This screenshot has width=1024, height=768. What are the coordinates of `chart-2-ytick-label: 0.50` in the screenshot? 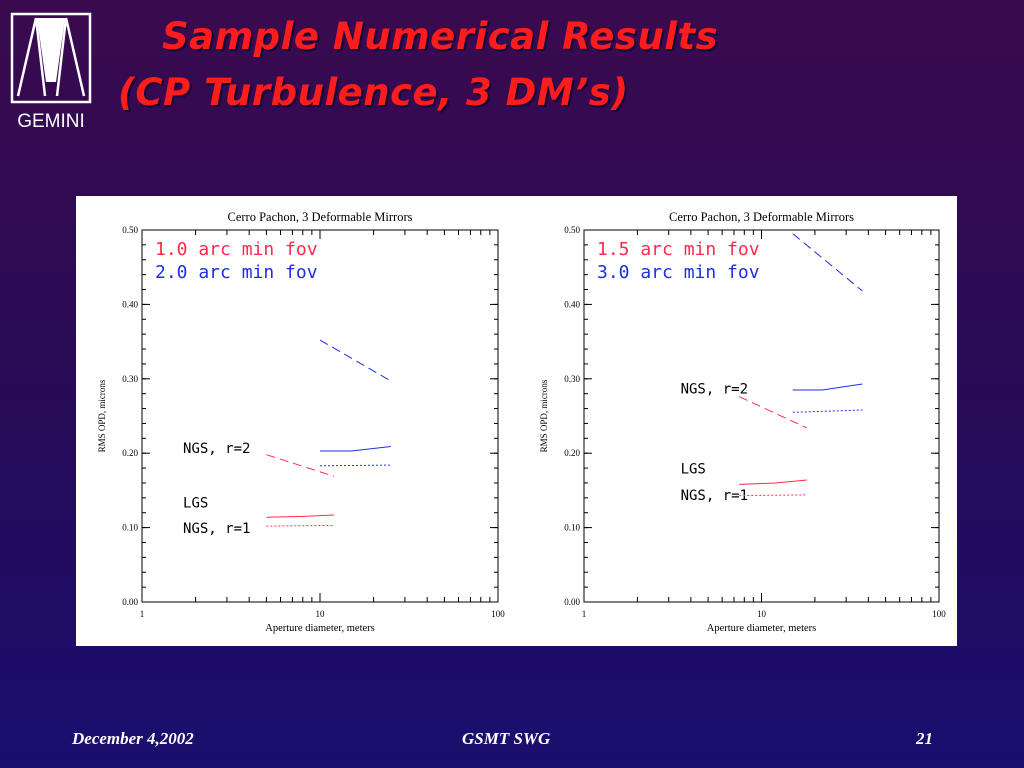 It's located at (572, 230).